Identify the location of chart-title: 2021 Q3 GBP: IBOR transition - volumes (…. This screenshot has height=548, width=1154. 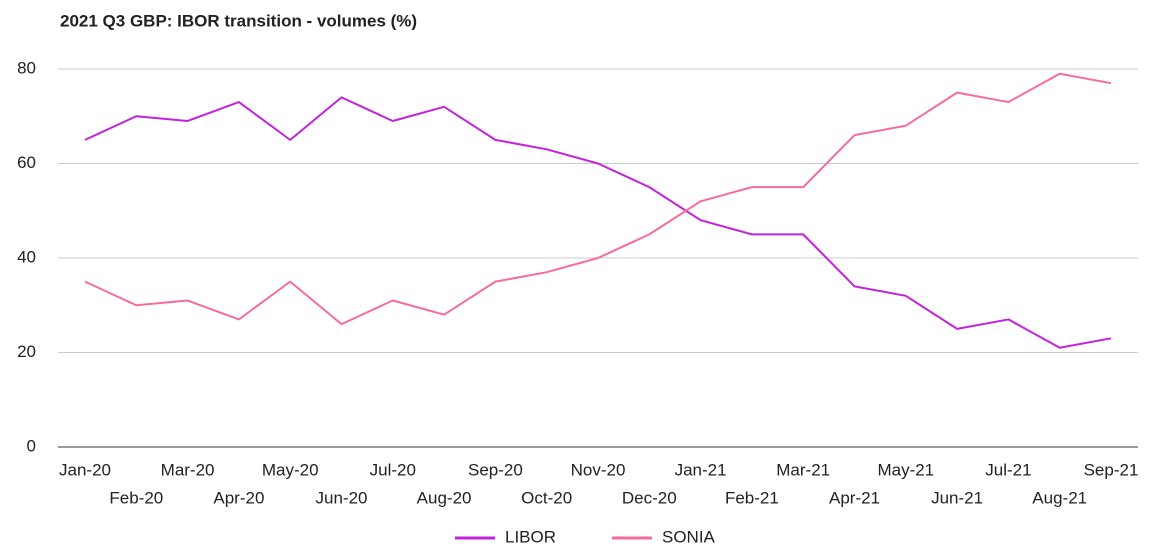
(238, 20).